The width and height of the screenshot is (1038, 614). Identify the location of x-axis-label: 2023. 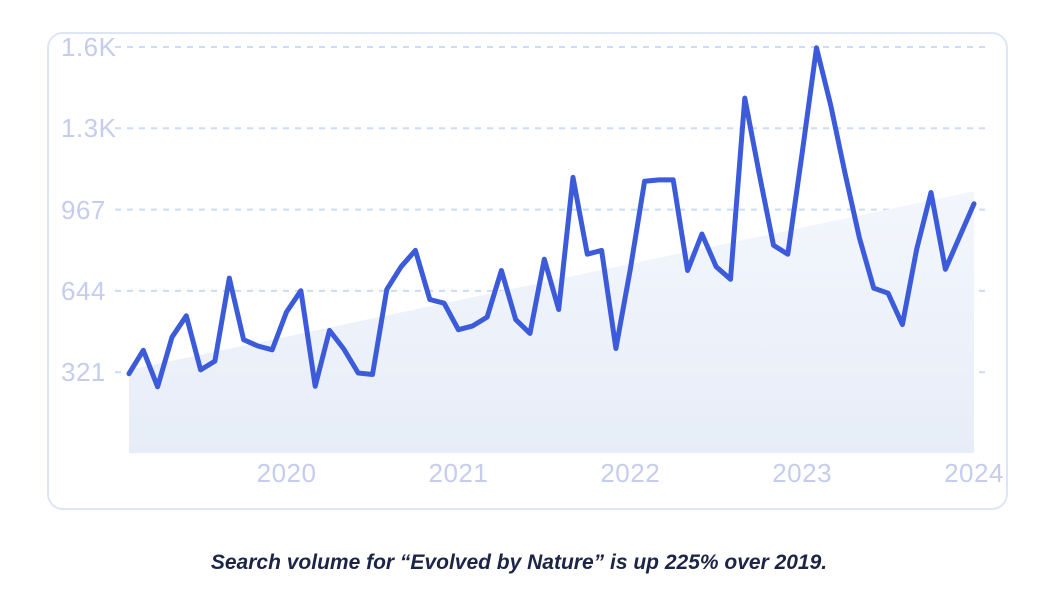
(802, 473).